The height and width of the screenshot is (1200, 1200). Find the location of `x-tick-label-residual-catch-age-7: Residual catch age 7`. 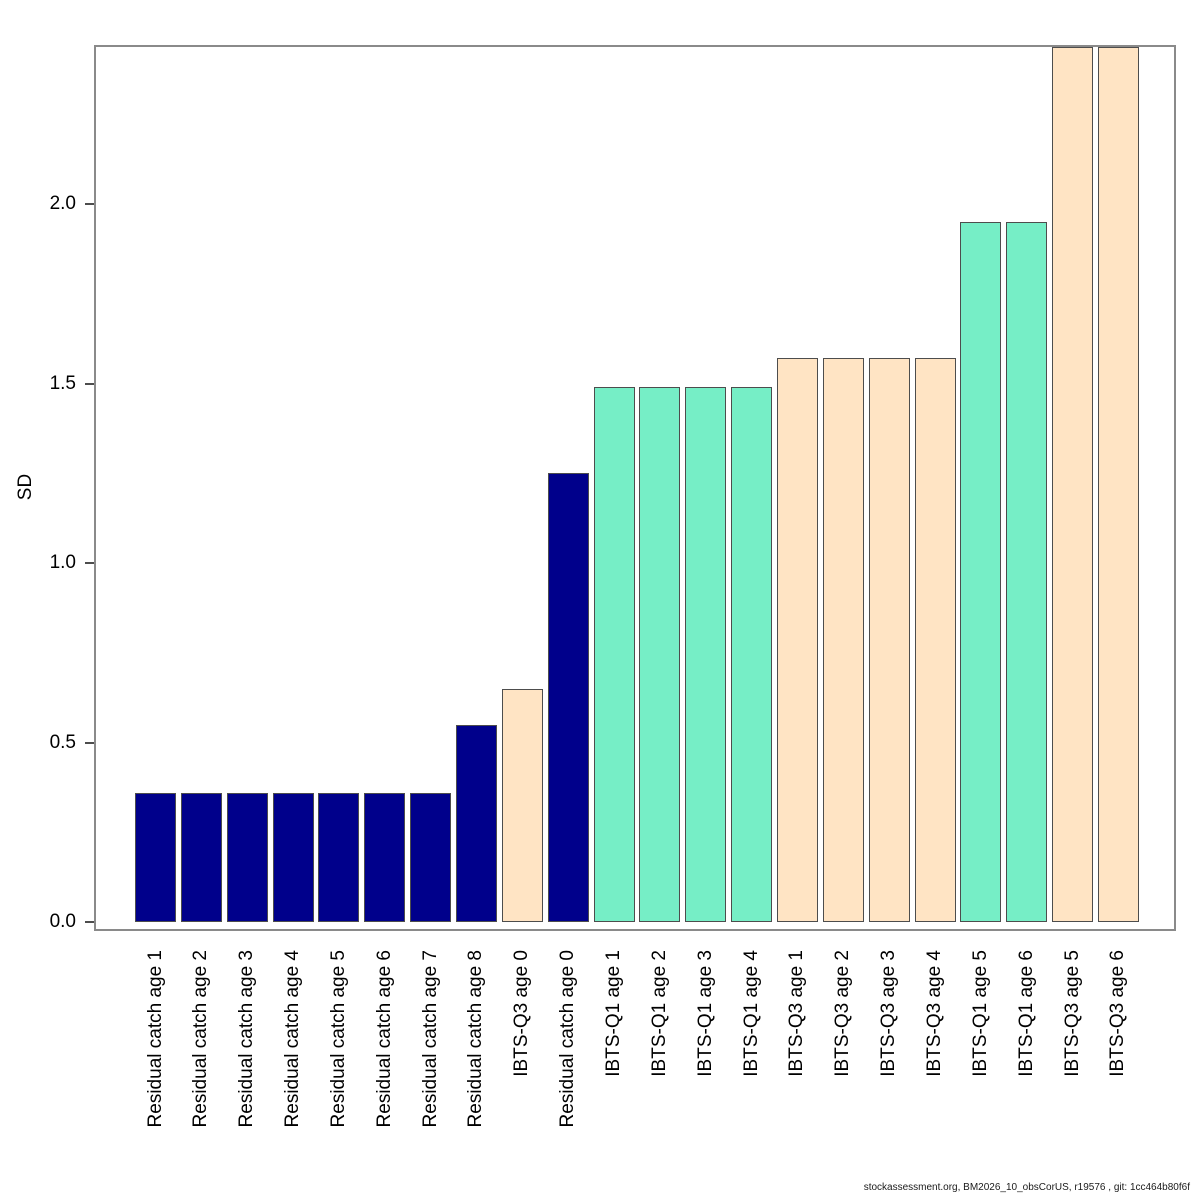

x-tick-label-residual-catch-age-7: Residual catch age 7 is located at coordinates (430, 1039).